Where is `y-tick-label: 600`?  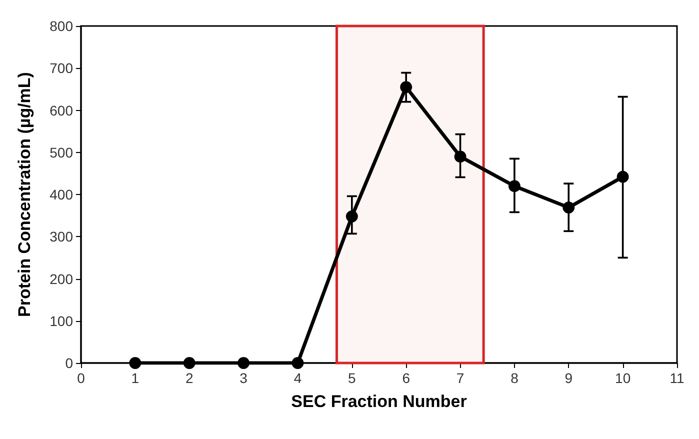
y-tick-label: 600 is located at coordinates (62, 110).